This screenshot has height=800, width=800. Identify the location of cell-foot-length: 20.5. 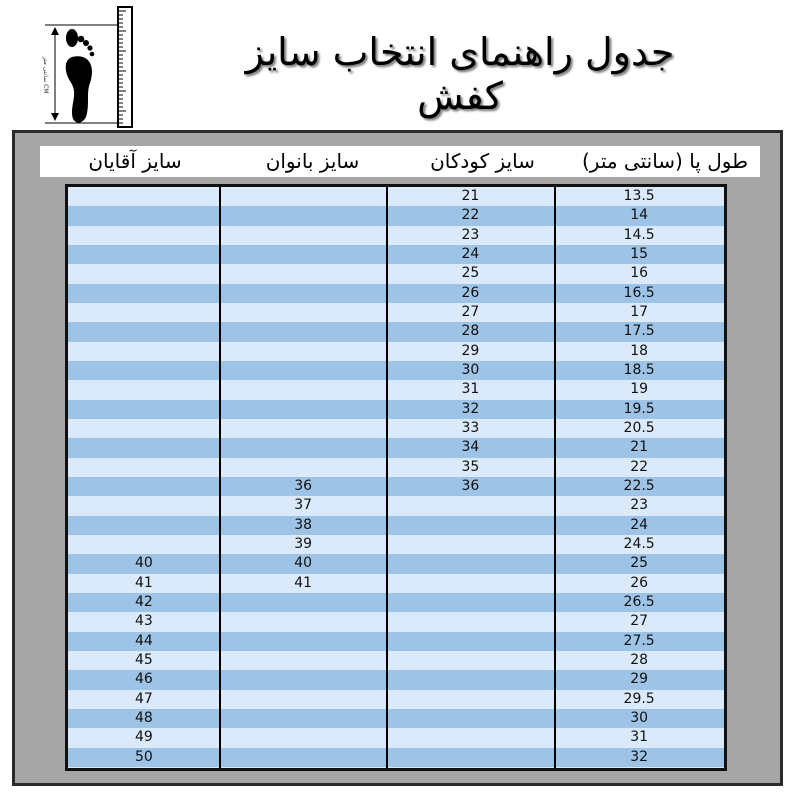
(639, 427).